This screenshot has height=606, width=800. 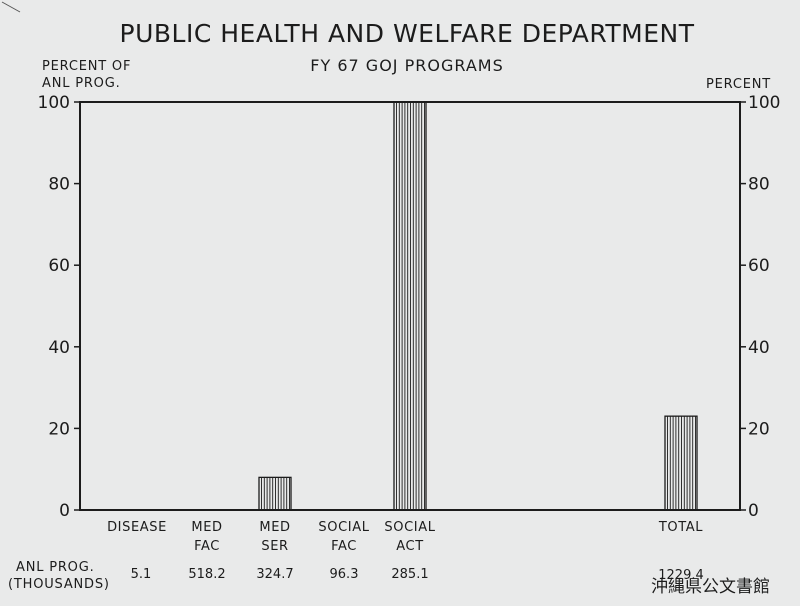 What do you see at coordinates (59, 266) in the screenshot?
I see `left-y-tick-label-3: 60` at bounding box center [59, 266].